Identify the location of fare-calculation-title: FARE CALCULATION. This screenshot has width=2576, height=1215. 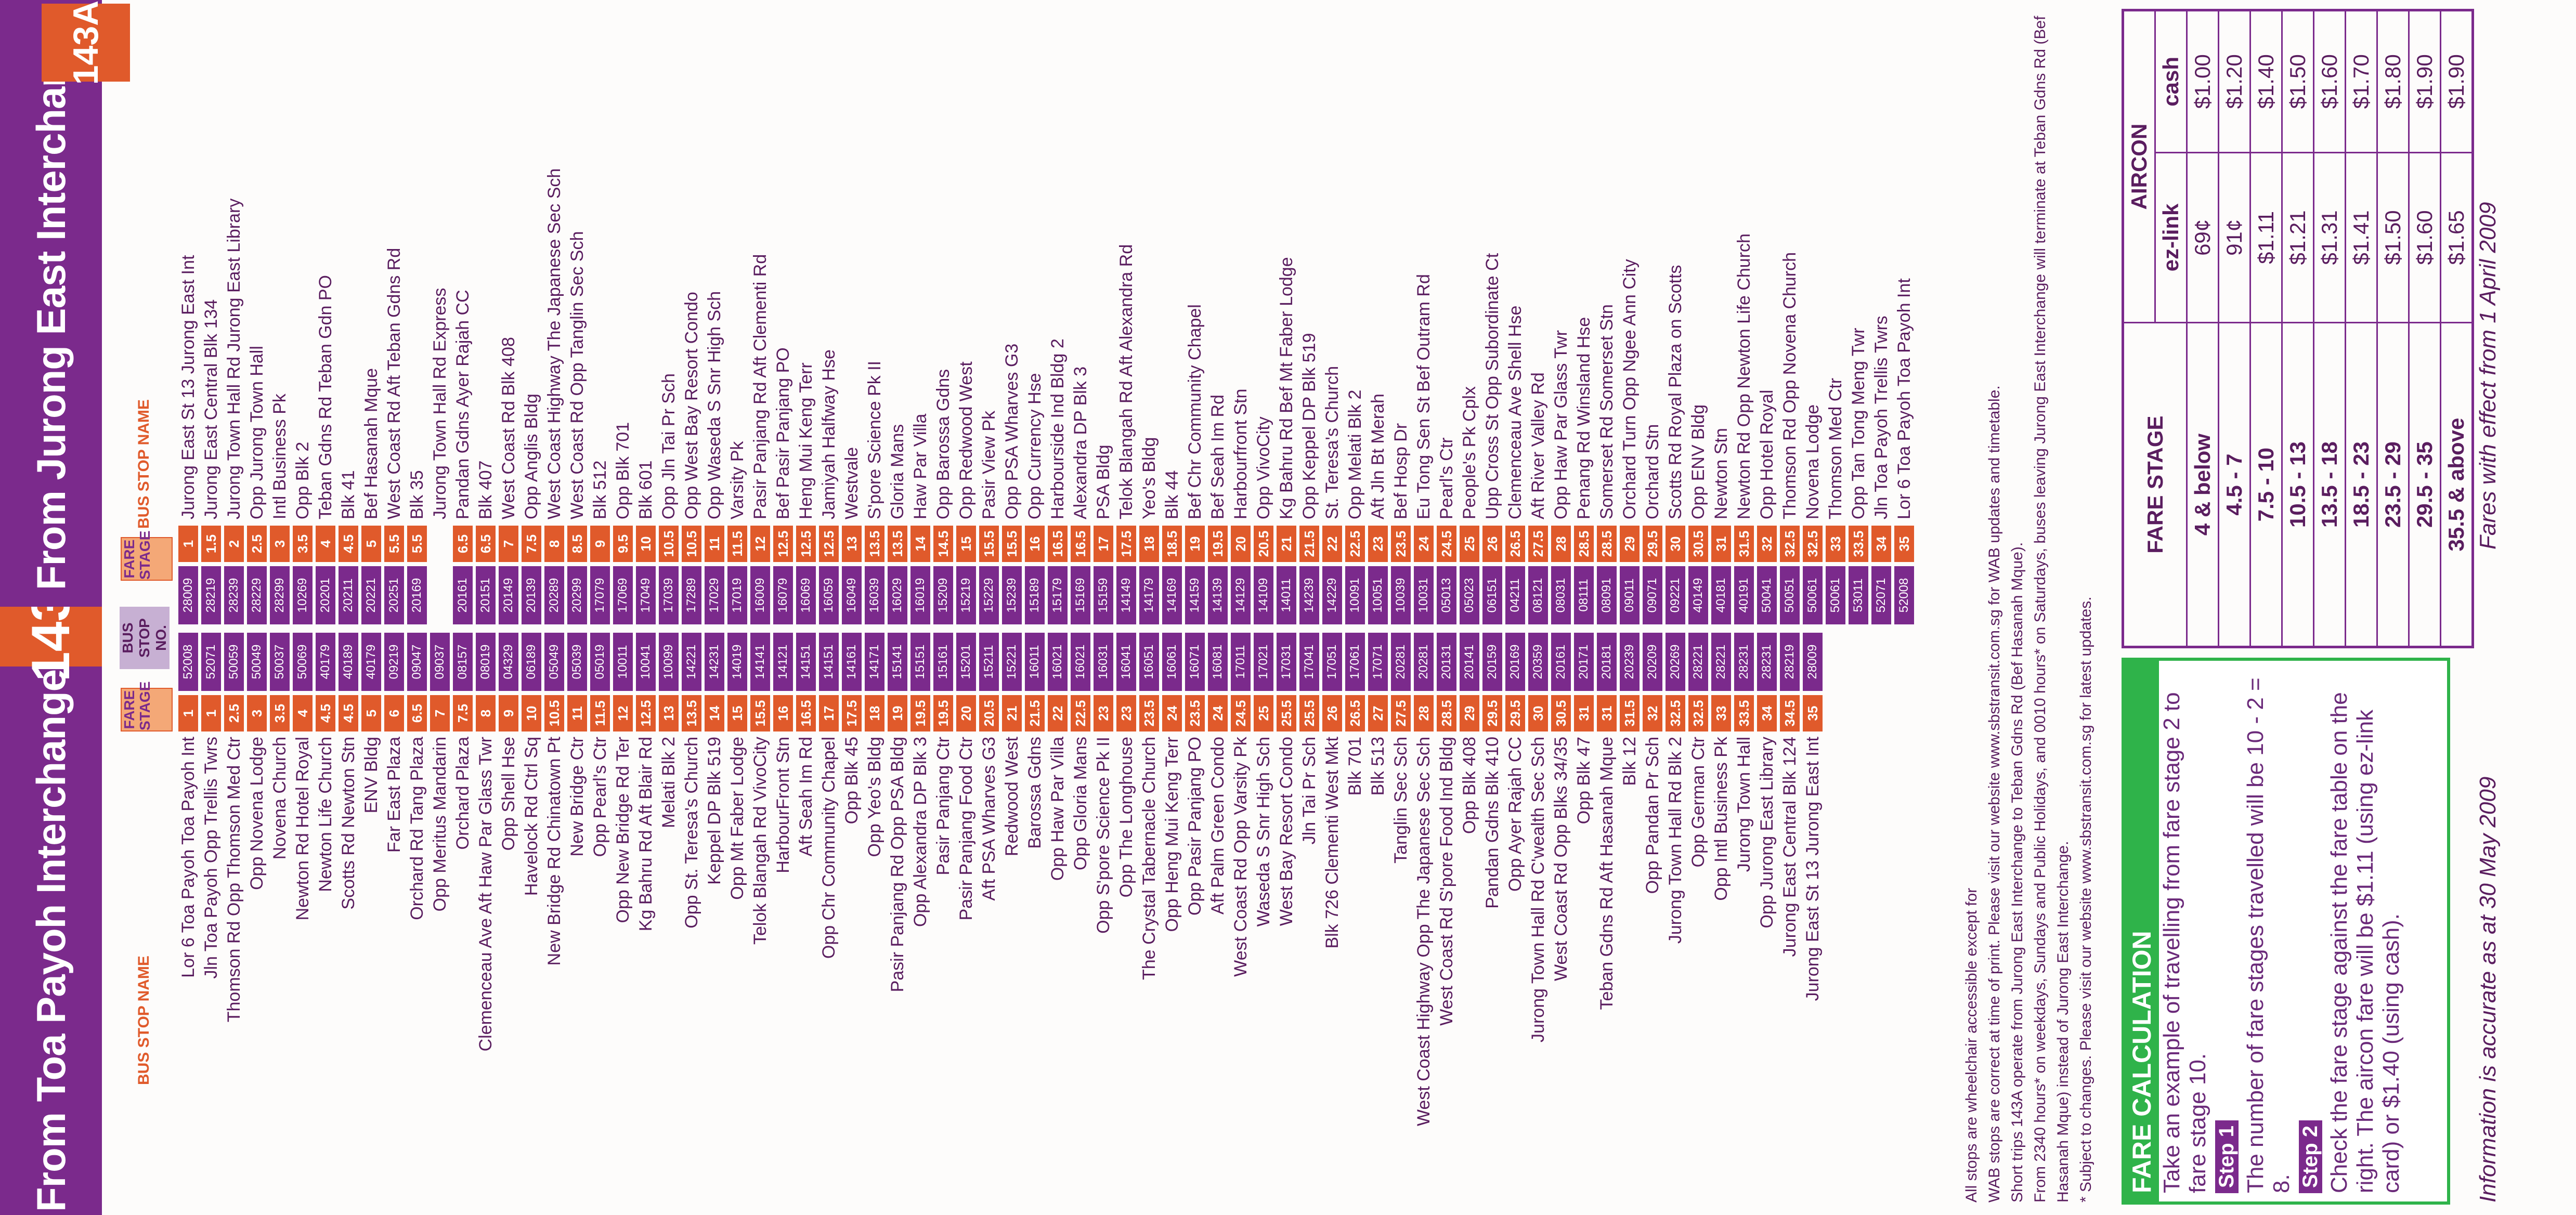
(2142, 931).